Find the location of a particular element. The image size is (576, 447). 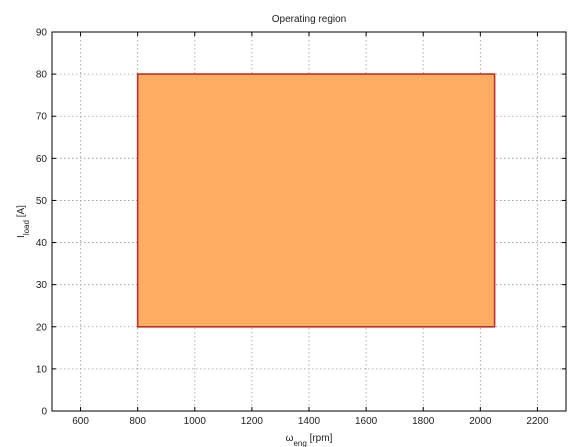

y-tick-label: 70 is located at coordinates (42, 117).